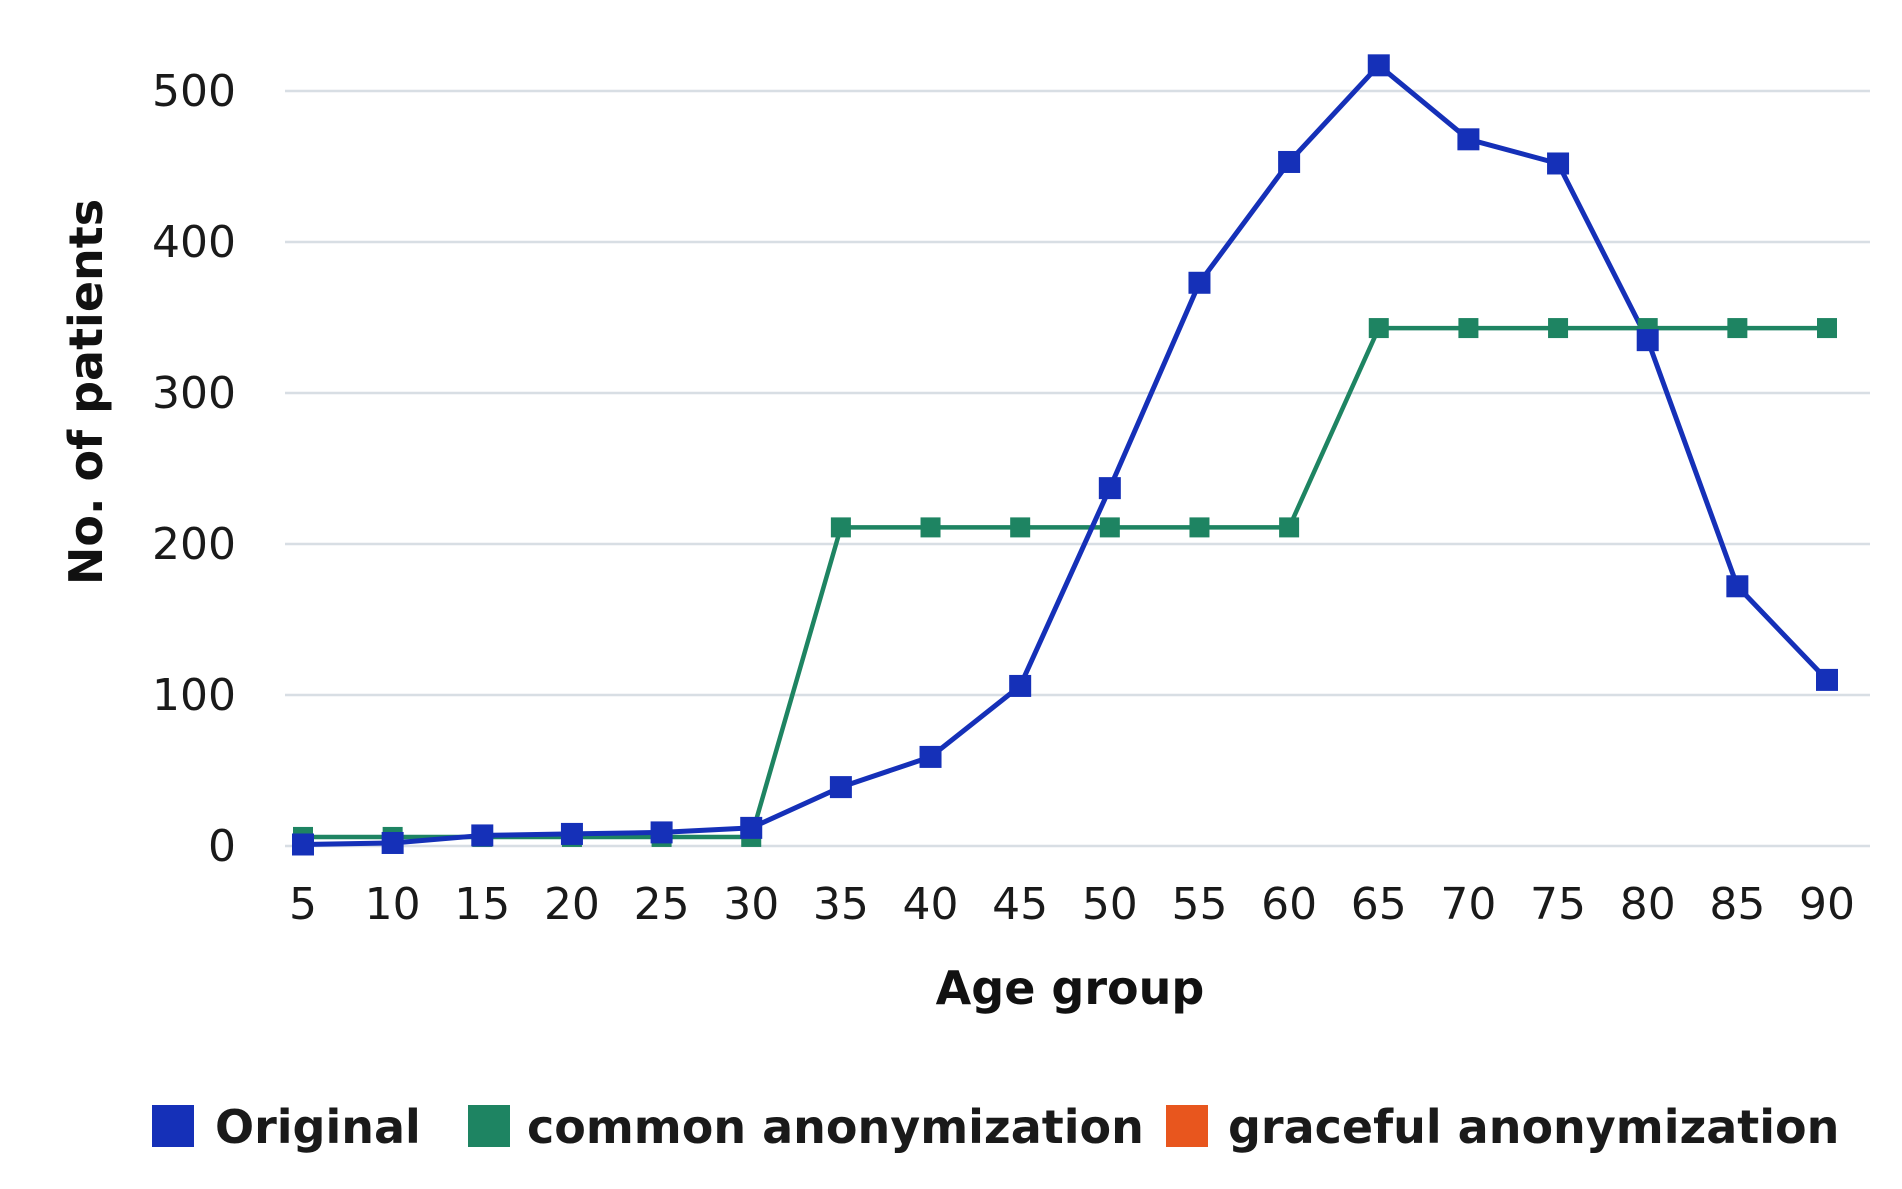 This screenshot has width=1902, height=1189. I want to click on x-tick-label: 5, so click(303, 904).